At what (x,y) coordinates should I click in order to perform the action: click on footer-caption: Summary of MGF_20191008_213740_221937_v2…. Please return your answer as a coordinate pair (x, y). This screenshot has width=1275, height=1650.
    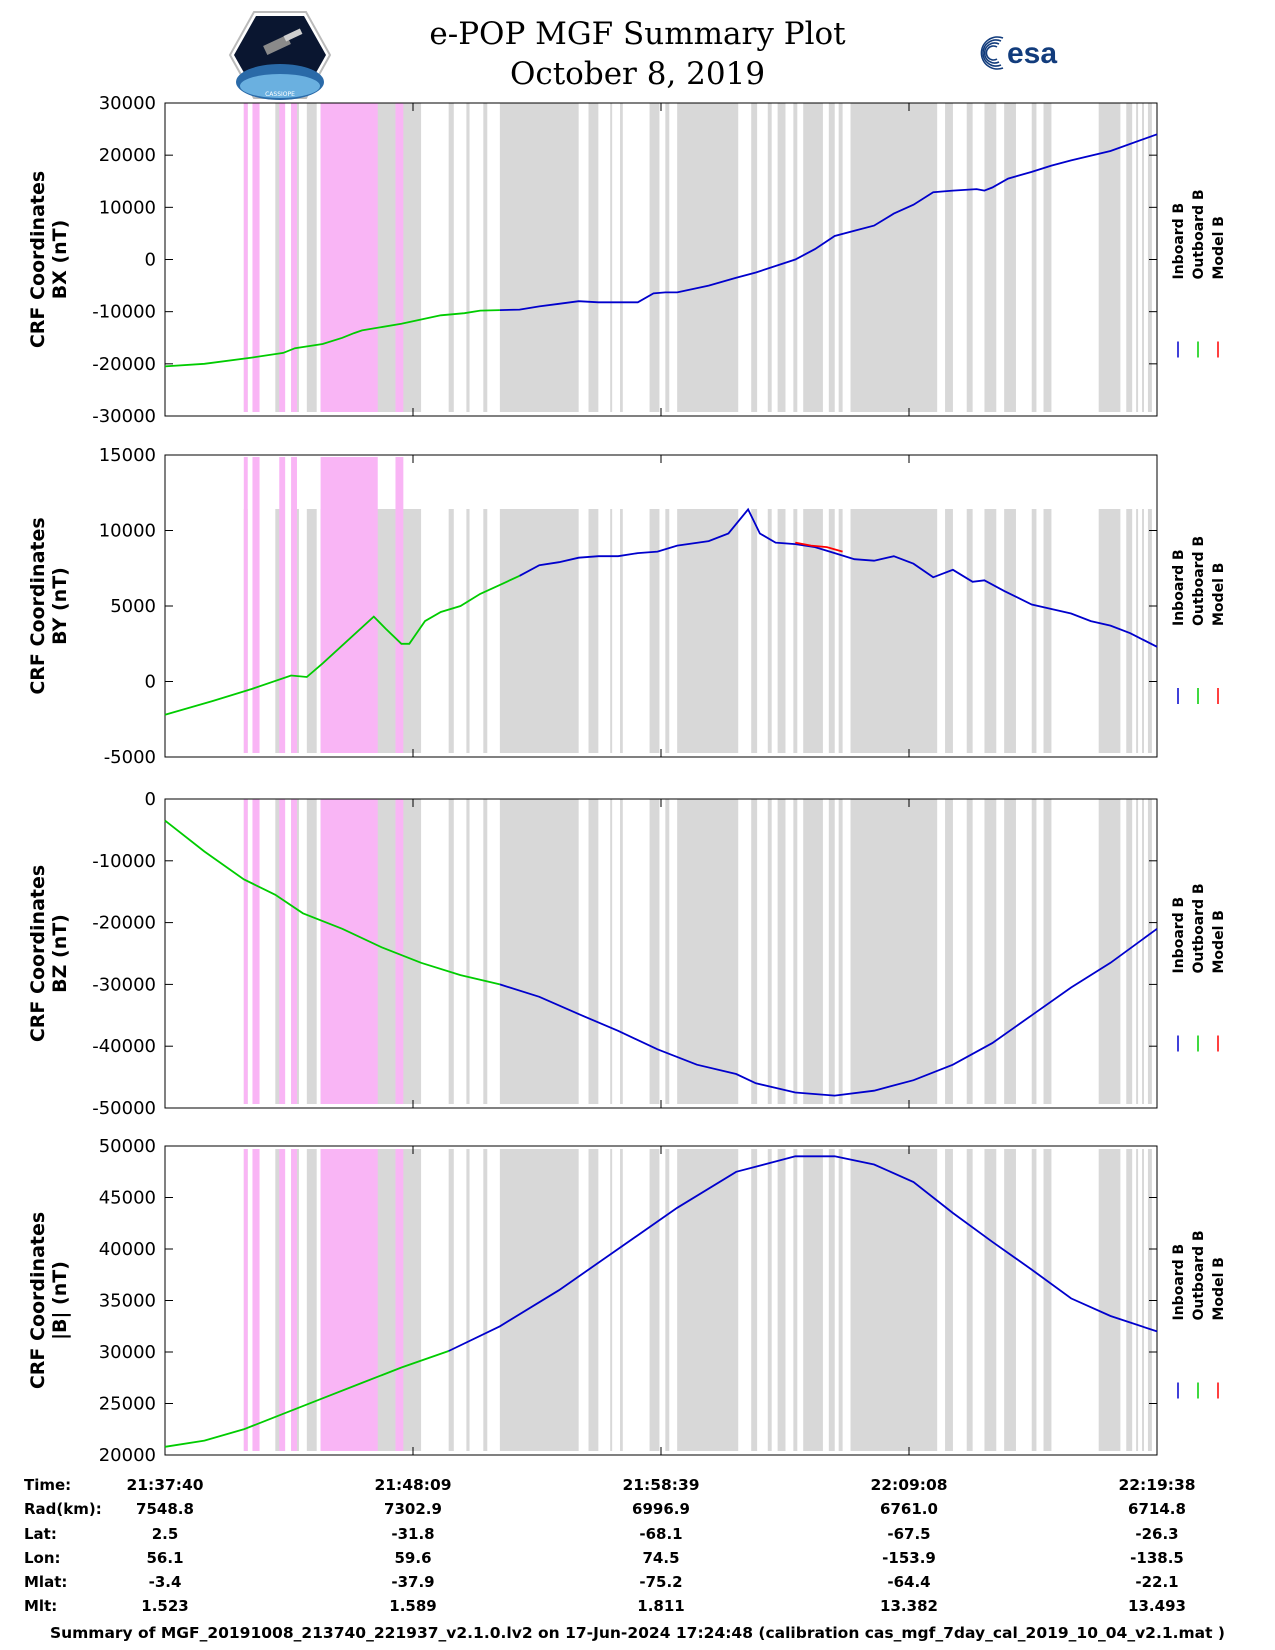
    Looking at the image, I should click on (637, 1633).